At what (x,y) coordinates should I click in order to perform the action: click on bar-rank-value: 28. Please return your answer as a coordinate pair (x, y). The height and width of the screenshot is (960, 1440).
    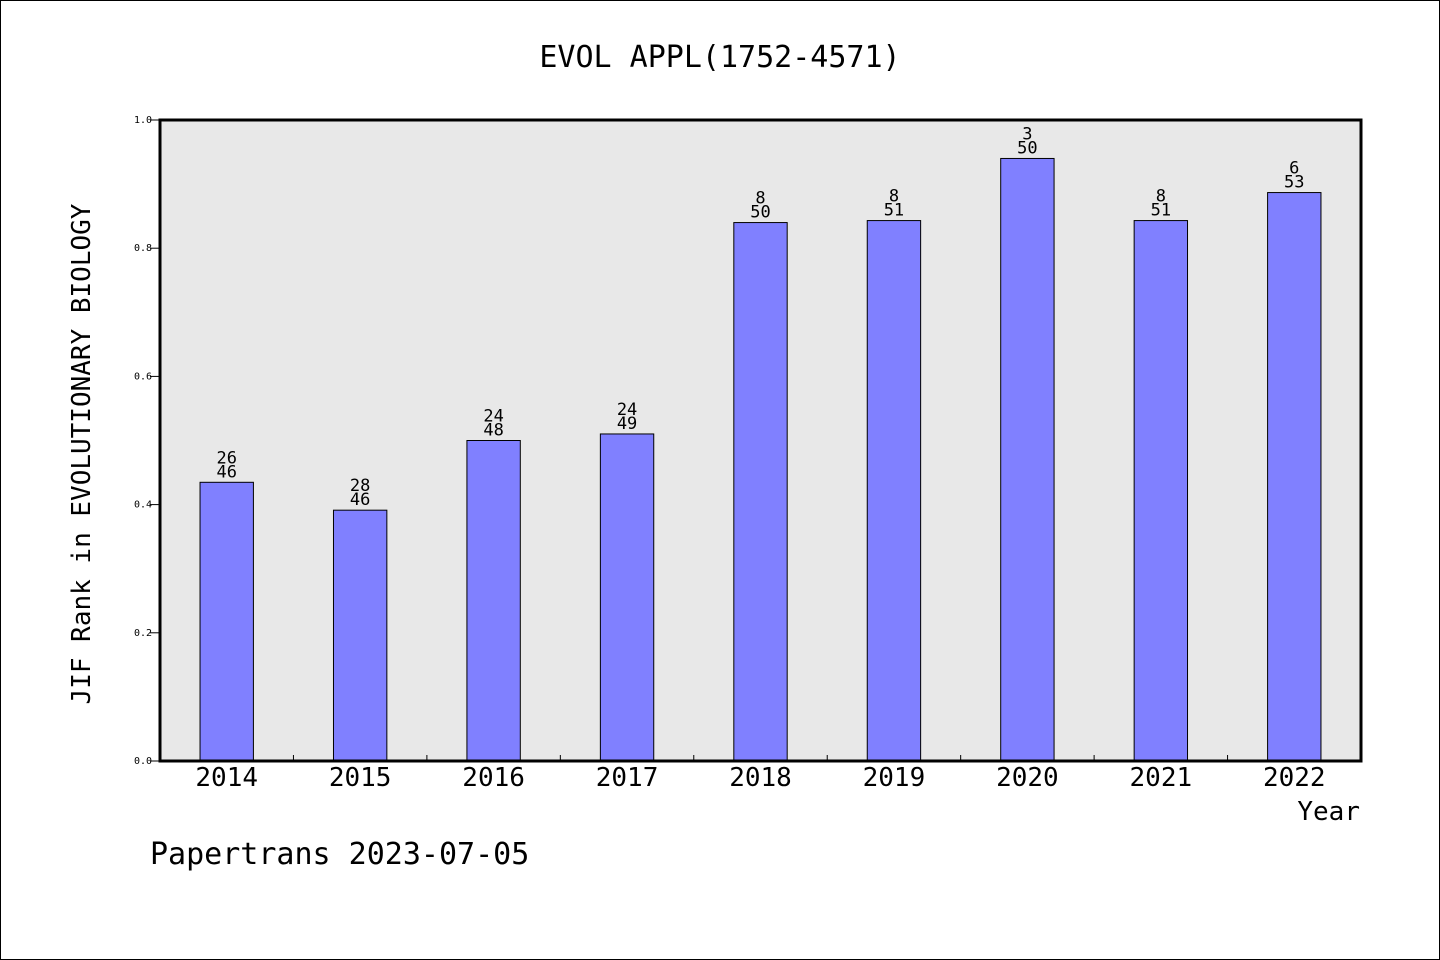
    Looking at the image, I should click on (360, 486).